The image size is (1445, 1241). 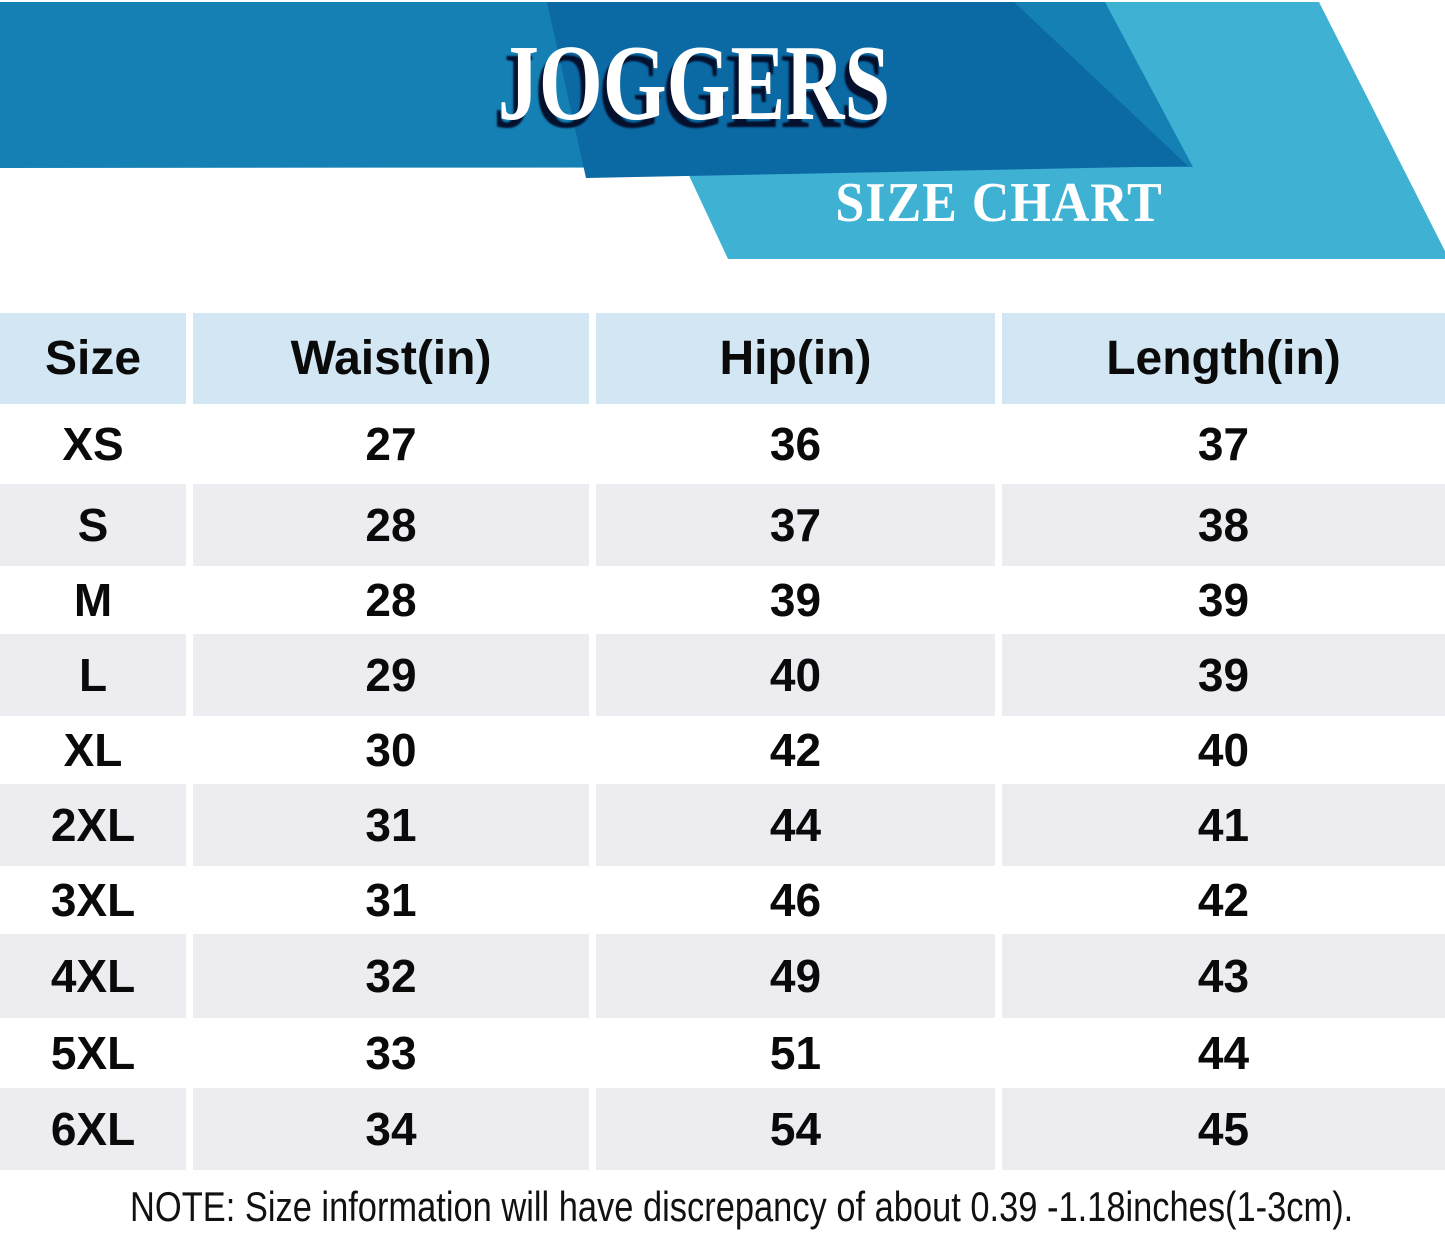 What do you see at coordinates (93, 358) in the screenshot?
I see `column-header-size: Size` at bounding box center [93, 358].